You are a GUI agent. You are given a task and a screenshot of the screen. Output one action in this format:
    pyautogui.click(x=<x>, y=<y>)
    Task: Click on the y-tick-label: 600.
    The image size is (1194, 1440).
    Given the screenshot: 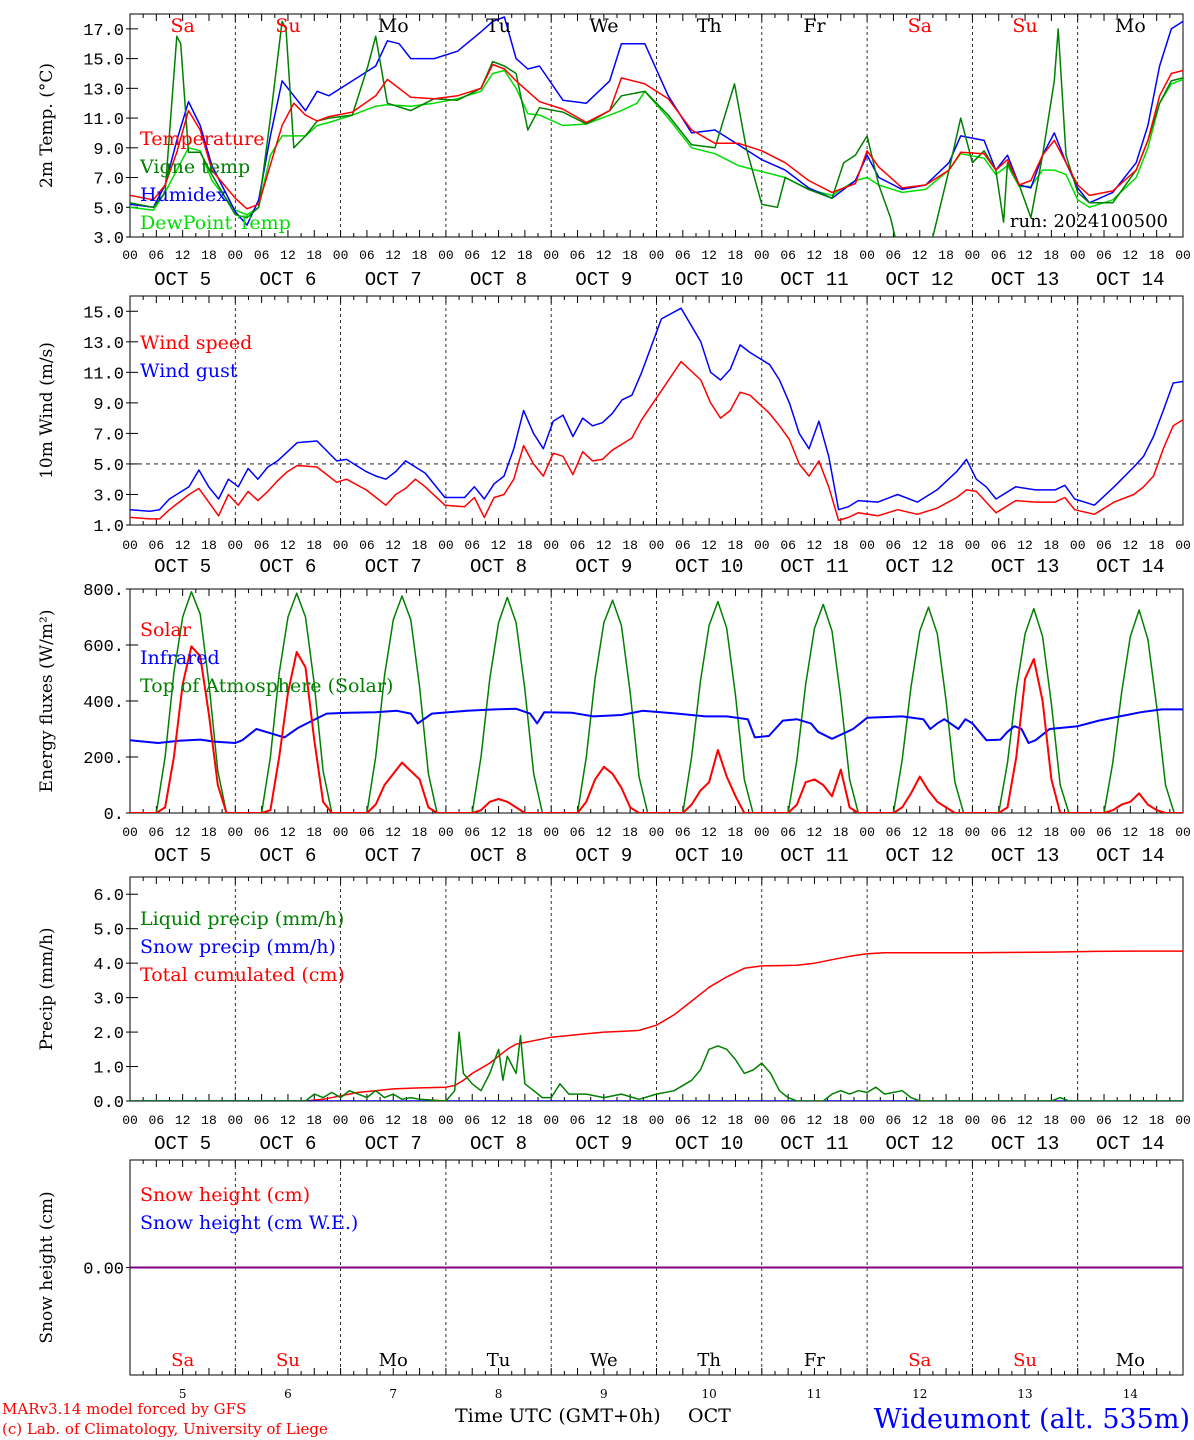 What is the action you would take?
    pyautogui.click(x=103, y=647)
    